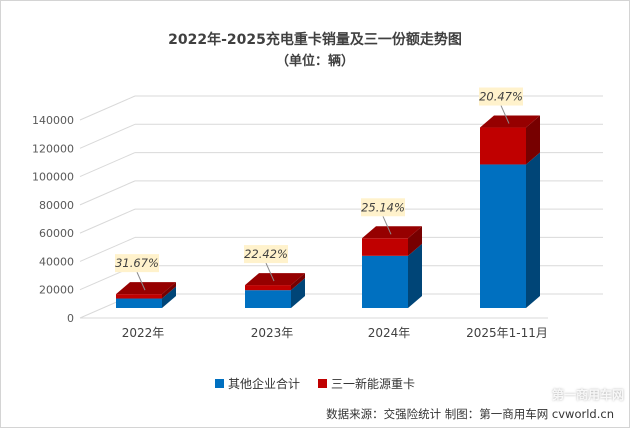  I want to click on share-data-label: 22.42%, so click(266, 254).